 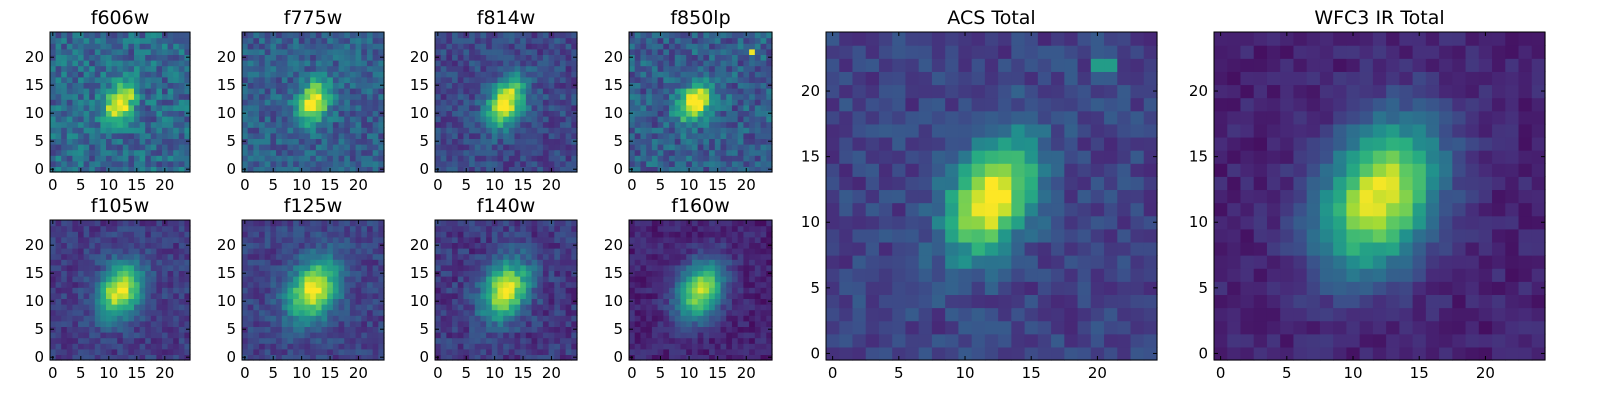 I want to click on y-tick-label: 5, so click(x=424, y=329).